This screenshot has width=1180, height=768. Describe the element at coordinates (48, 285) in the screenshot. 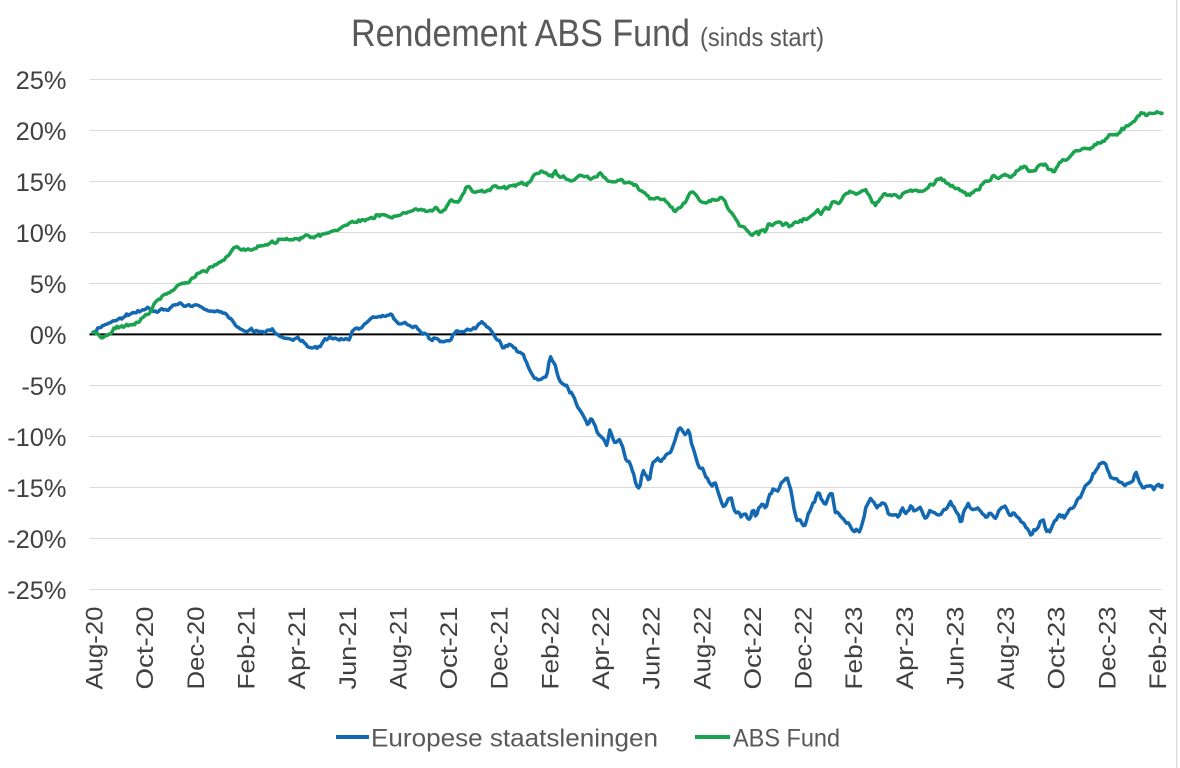

I see `svg-text: 5%` at that location.